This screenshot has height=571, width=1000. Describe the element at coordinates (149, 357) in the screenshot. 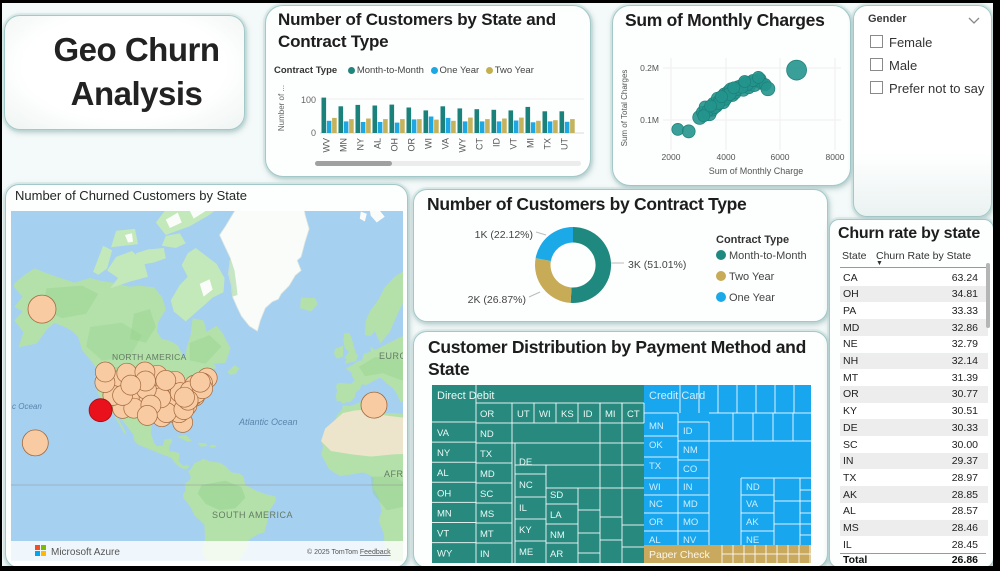

I see `svg-text: NORTH AMERICA` at that location.